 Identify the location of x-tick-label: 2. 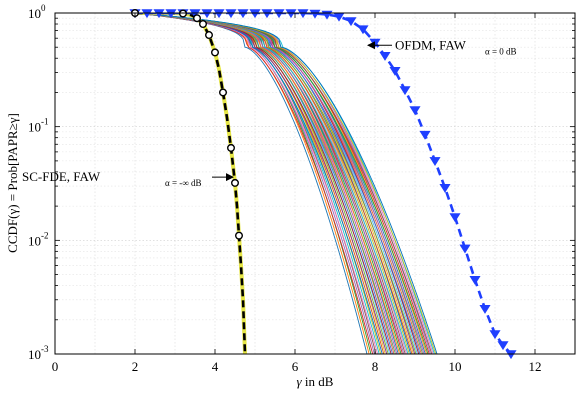
(135, 366).